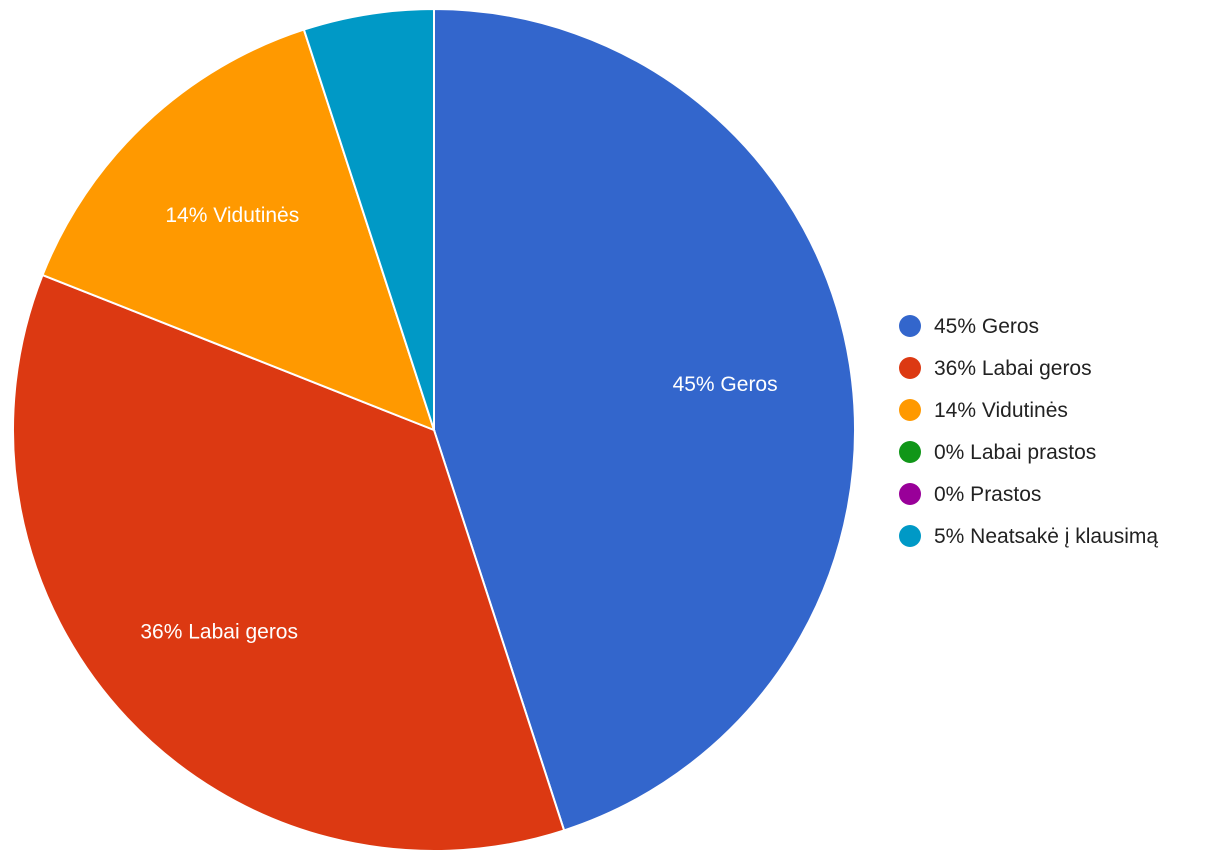 This screenshot has height=851, width=1220. What do you see at coordinates (1001, 410) in the screenshot?
I see `legend-item-label: 14% Vidutinės` at bounding box center [1001, 410].